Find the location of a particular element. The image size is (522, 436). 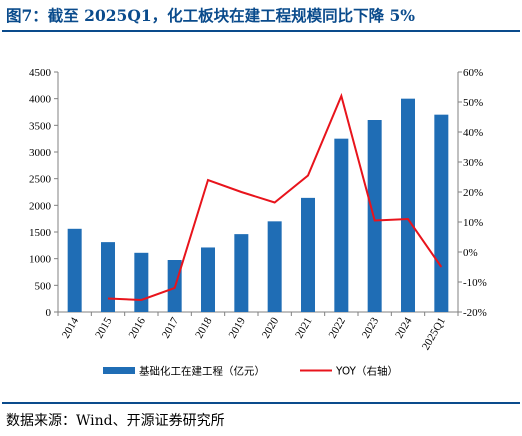

x-tick-label: 2015 is located at coordinates (104, 327).